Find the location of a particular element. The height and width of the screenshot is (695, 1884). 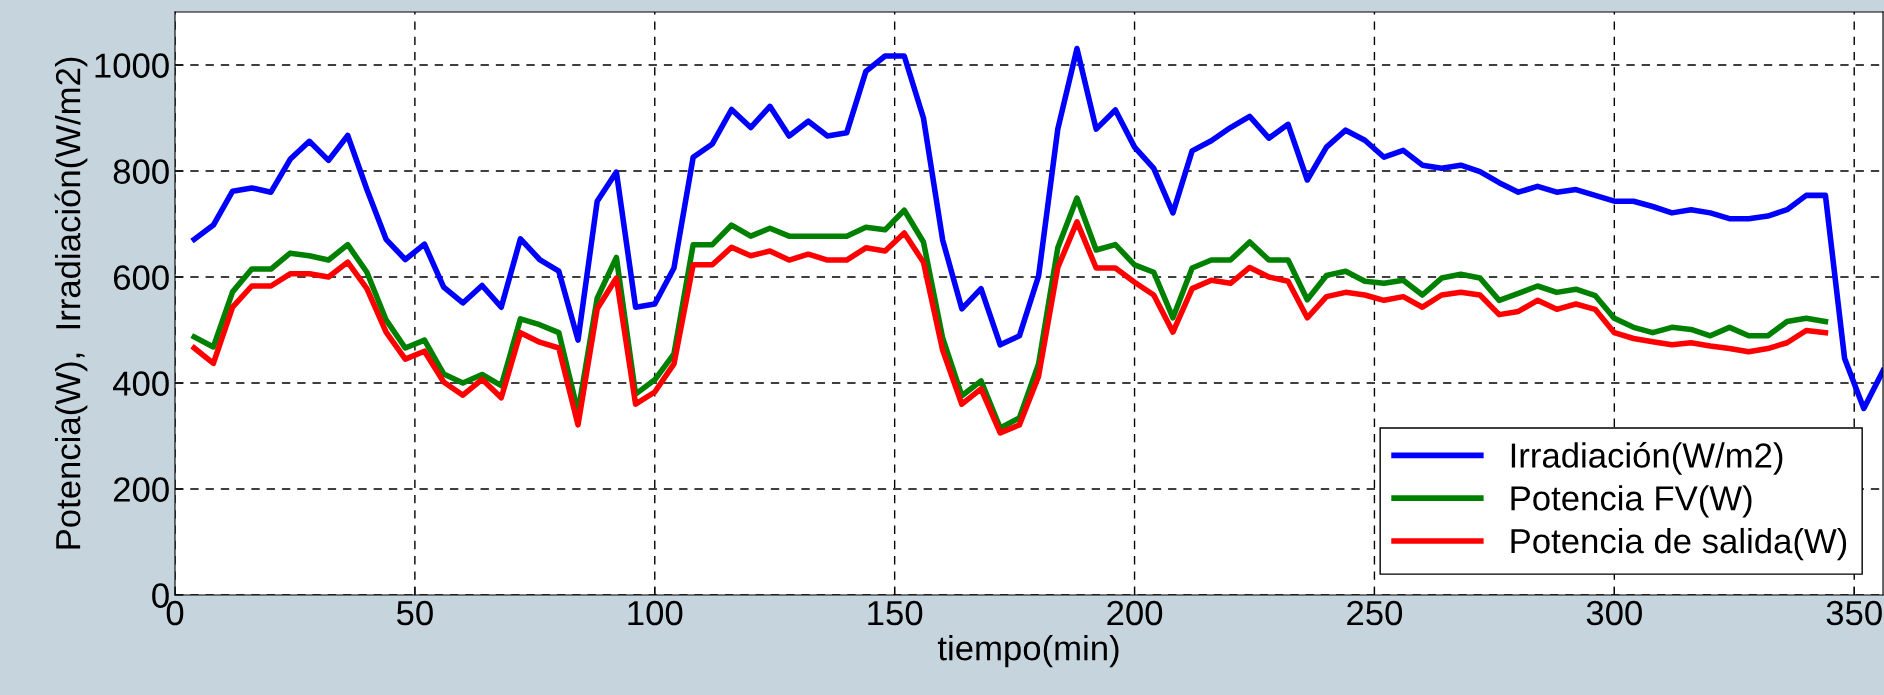

x-tick-label: 150 is located at coordinates (895, 613).